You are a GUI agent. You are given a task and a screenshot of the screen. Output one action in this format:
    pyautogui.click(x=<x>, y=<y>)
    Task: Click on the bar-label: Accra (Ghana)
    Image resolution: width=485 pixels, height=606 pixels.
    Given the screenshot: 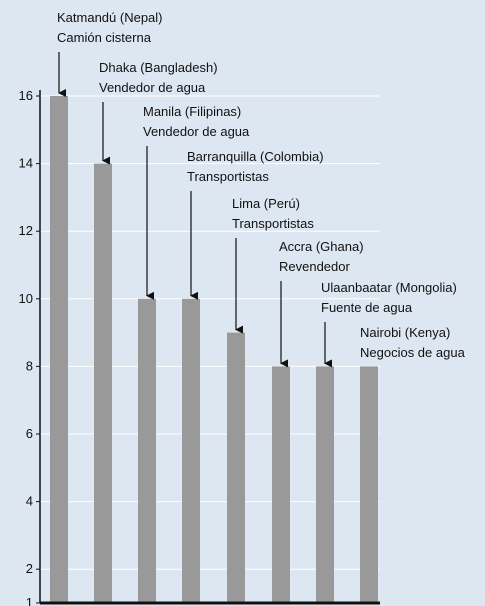 What is the action you would take?
    pyautogui.click(x=321, y=246)
    